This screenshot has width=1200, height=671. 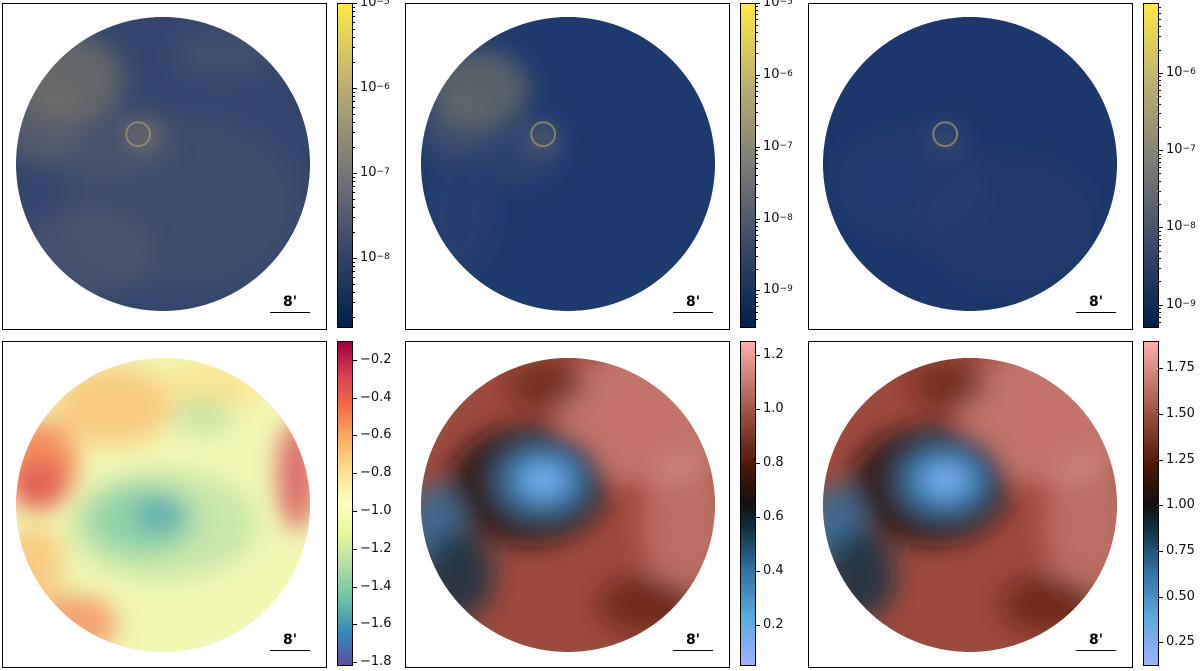 I want to click on map-panel-4: 8', so click(x=164, y=504).